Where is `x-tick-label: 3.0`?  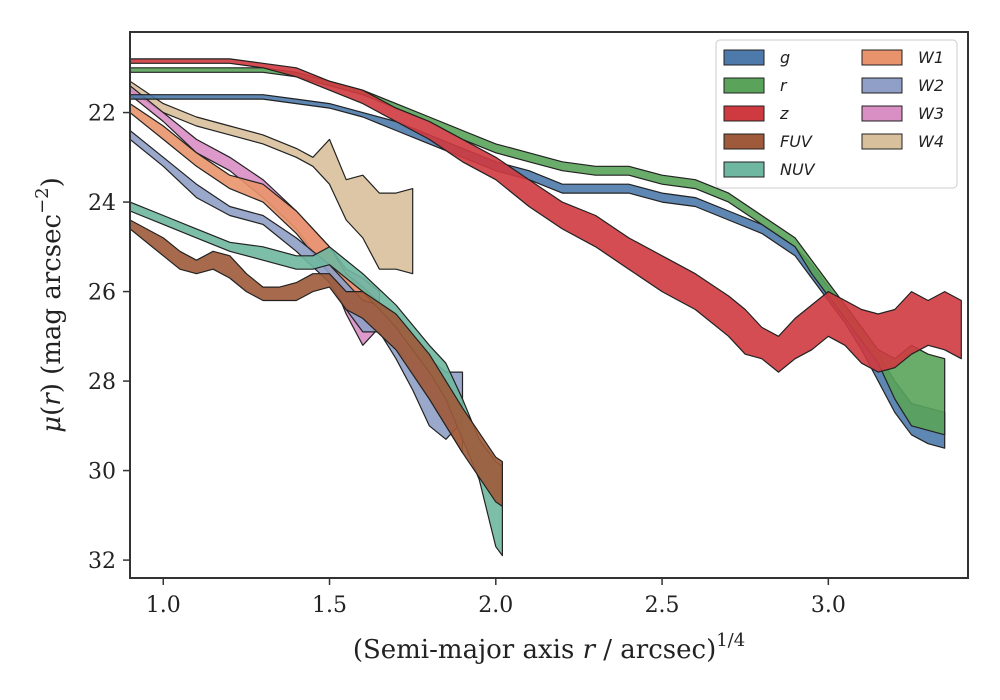
x-tick-label: 3.0 is located at coordinates (828, 605).